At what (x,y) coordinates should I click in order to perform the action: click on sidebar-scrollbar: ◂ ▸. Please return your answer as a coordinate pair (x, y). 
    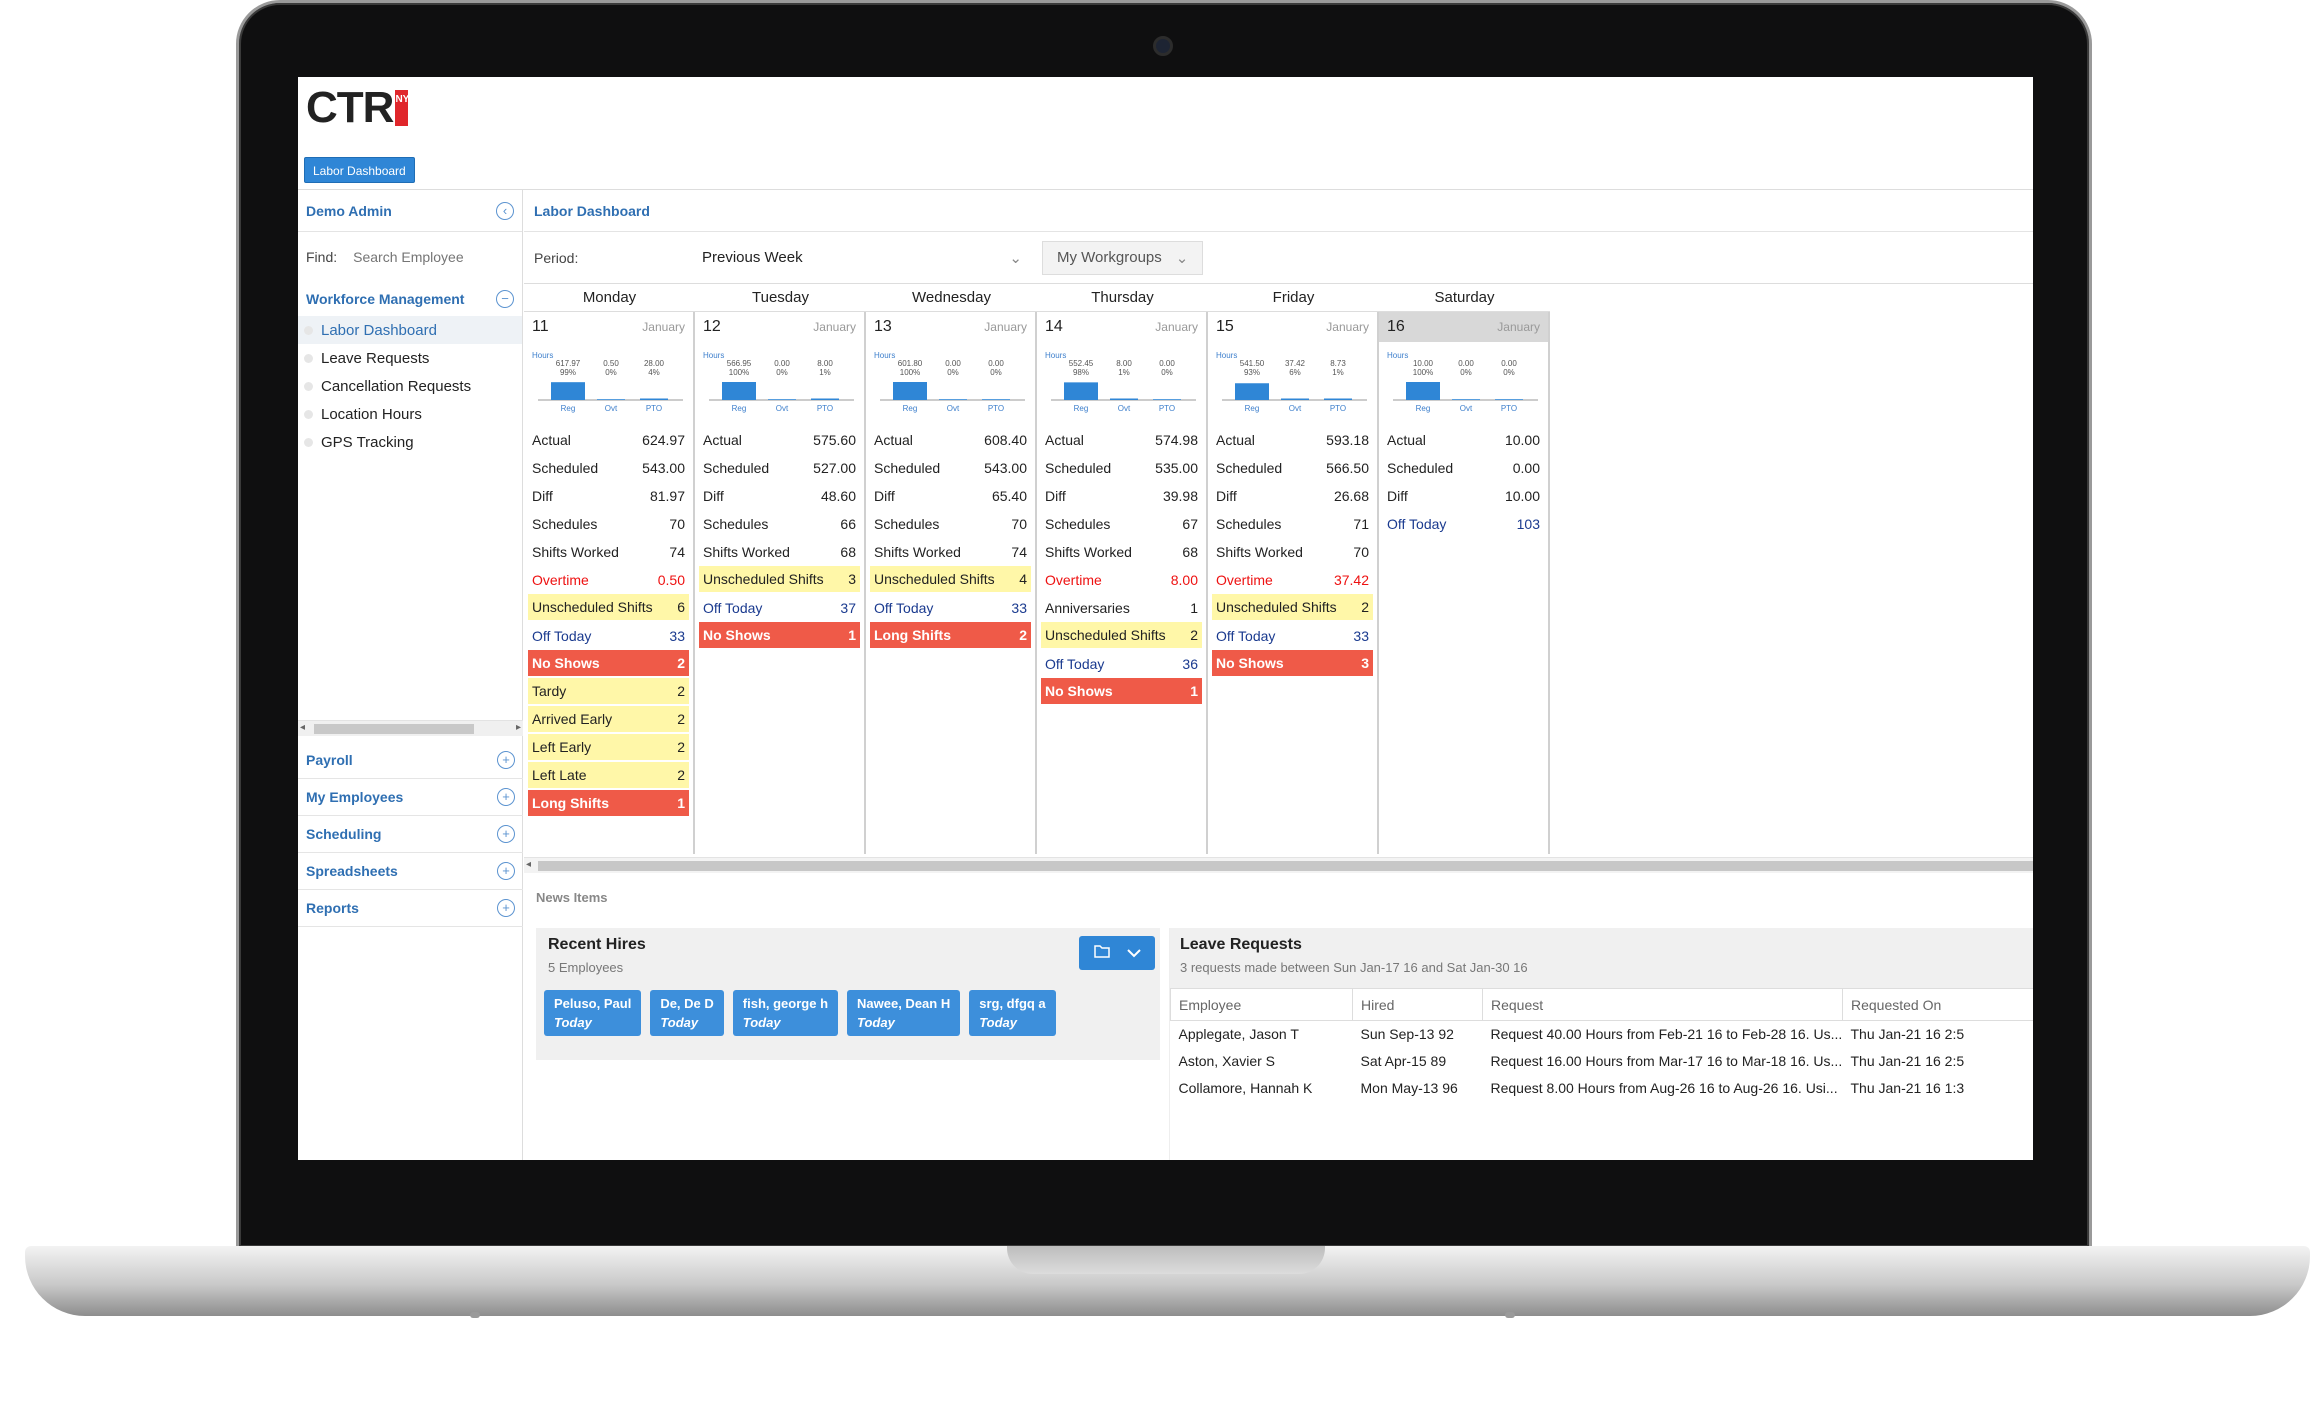
    Looking at the image, I should click on (410, 728).